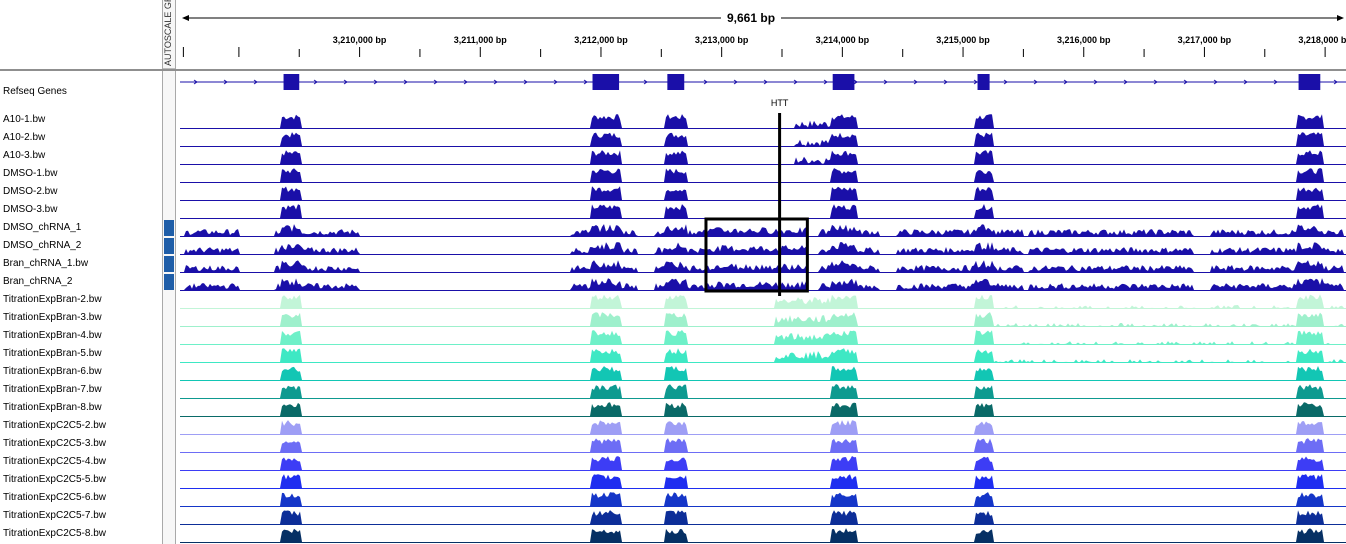  I want to click on track-titrationexpbran-7-bw, so click(763, 390).